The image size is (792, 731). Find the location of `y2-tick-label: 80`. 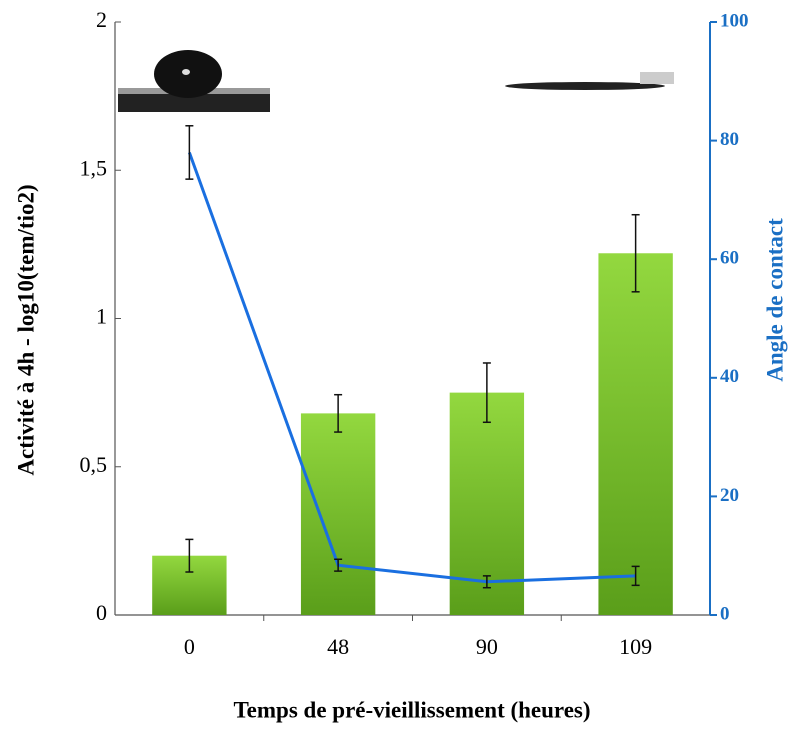

y2-tick-label: 80 is located at coordinates (729, 139).